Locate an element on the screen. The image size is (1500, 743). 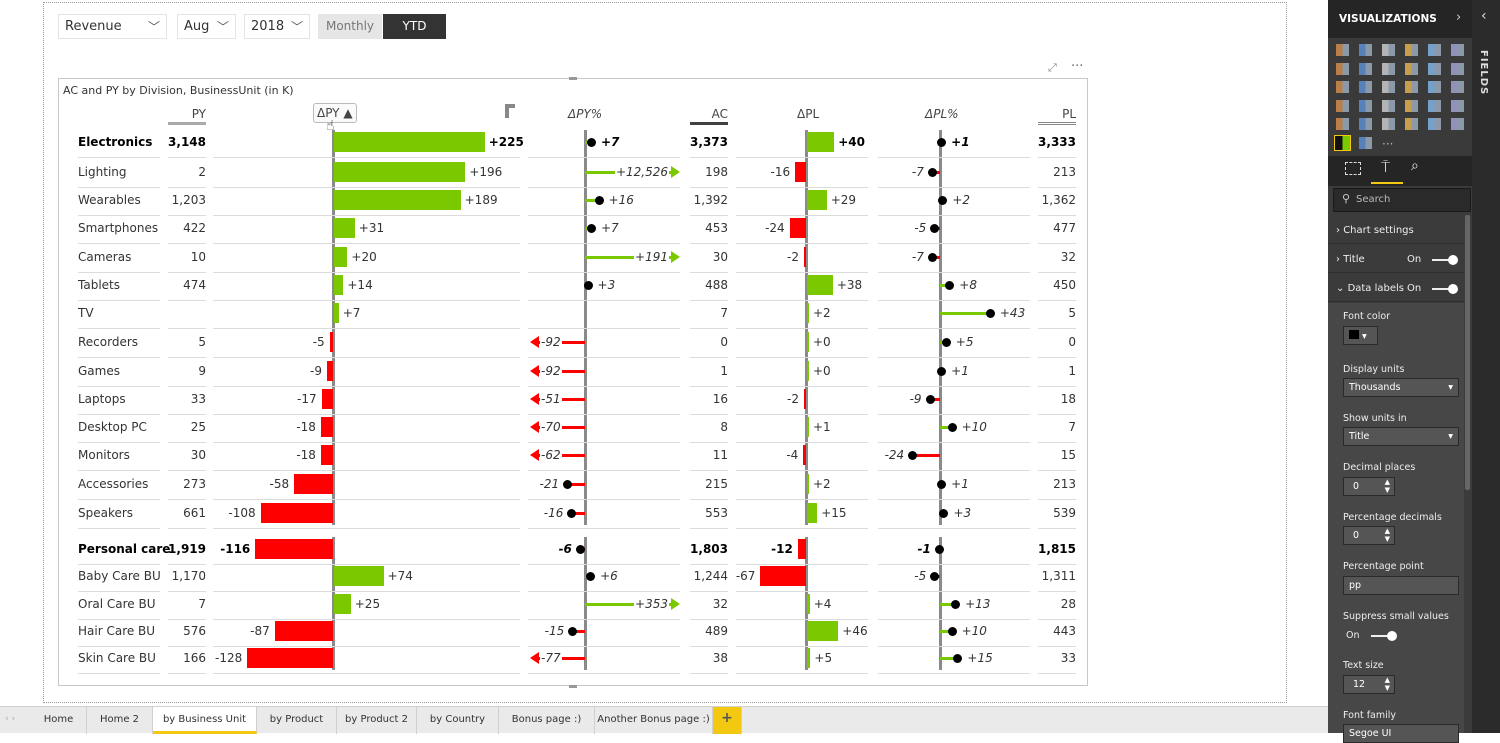
header-dpy-pct: ΔPY% is located at coordinates (585, 114).